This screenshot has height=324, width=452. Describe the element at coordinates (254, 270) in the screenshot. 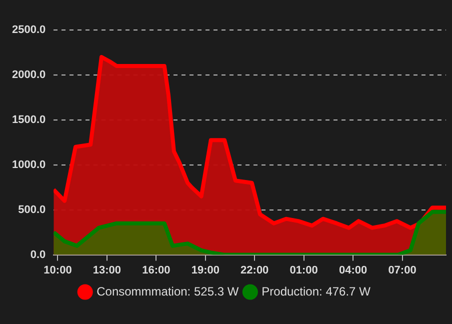

I see `x-tick-label: 22:00` at that location.